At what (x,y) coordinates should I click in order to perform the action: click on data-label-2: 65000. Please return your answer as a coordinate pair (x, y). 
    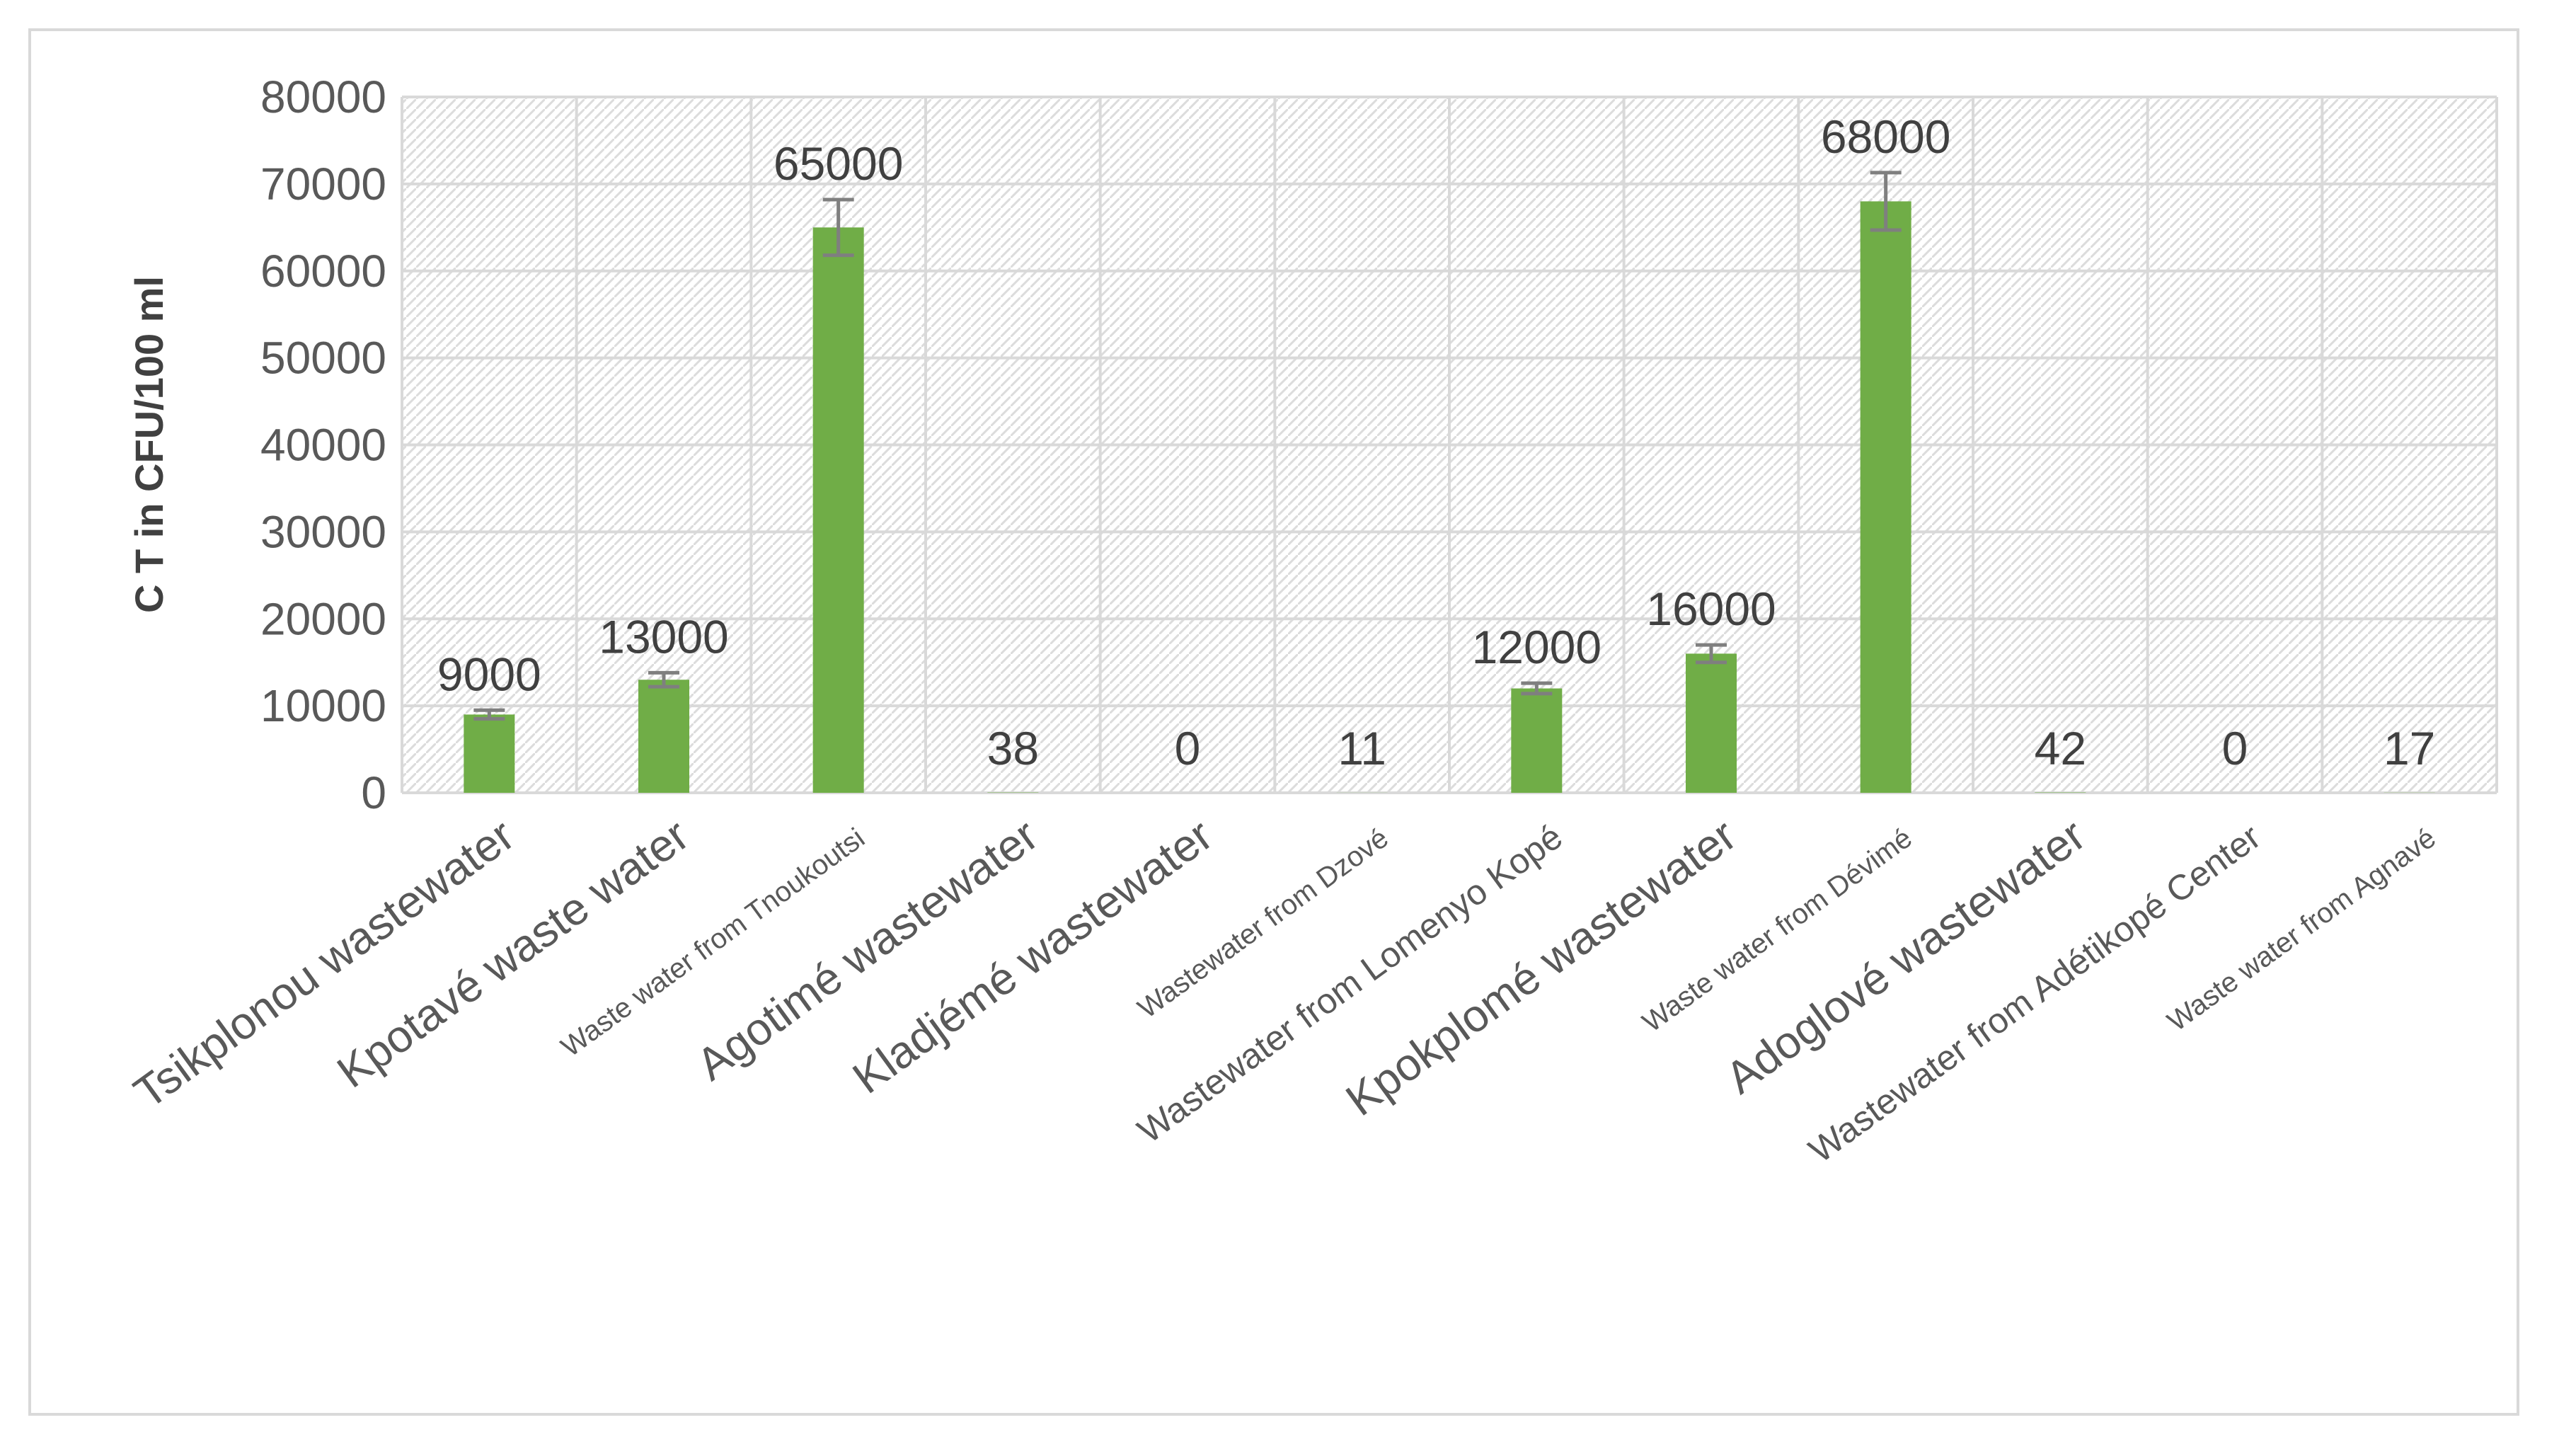
    Looking at the image, I should click on (839, 163).